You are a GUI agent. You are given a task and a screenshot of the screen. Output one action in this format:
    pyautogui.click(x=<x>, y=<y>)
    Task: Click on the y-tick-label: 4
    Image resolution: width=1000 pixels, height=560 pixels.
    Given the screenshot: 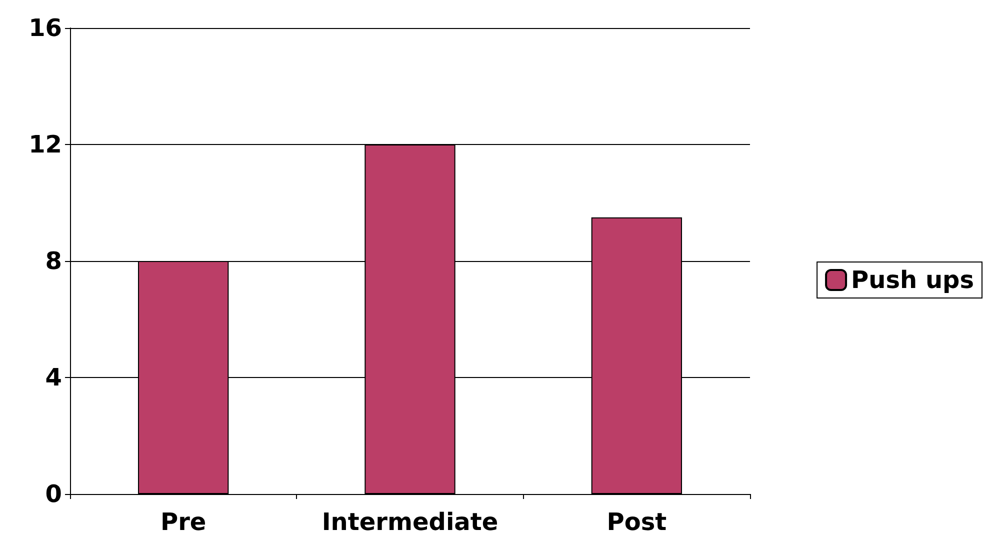 What is the action you would take?
    pyautogui.click(x=53, y=378)
    